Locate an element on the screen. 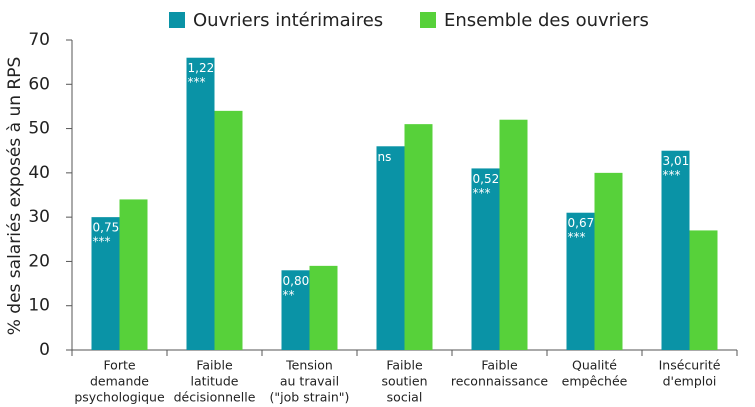  y-tick-label: 40 is located at coordinates (39, 173).